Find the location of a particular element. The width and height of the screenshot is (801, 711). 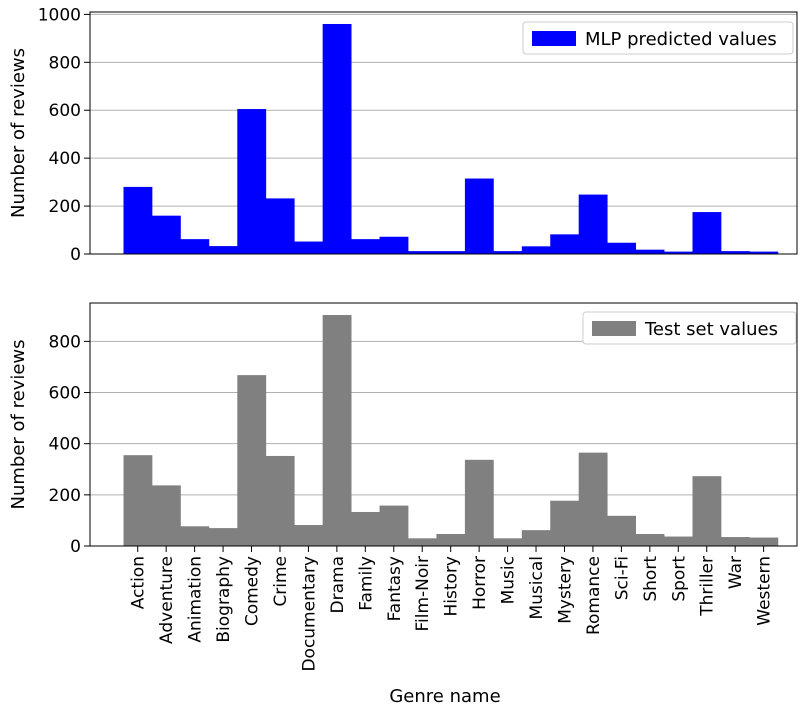

x-tick-label-history: History is located at coordinates (452, 586).